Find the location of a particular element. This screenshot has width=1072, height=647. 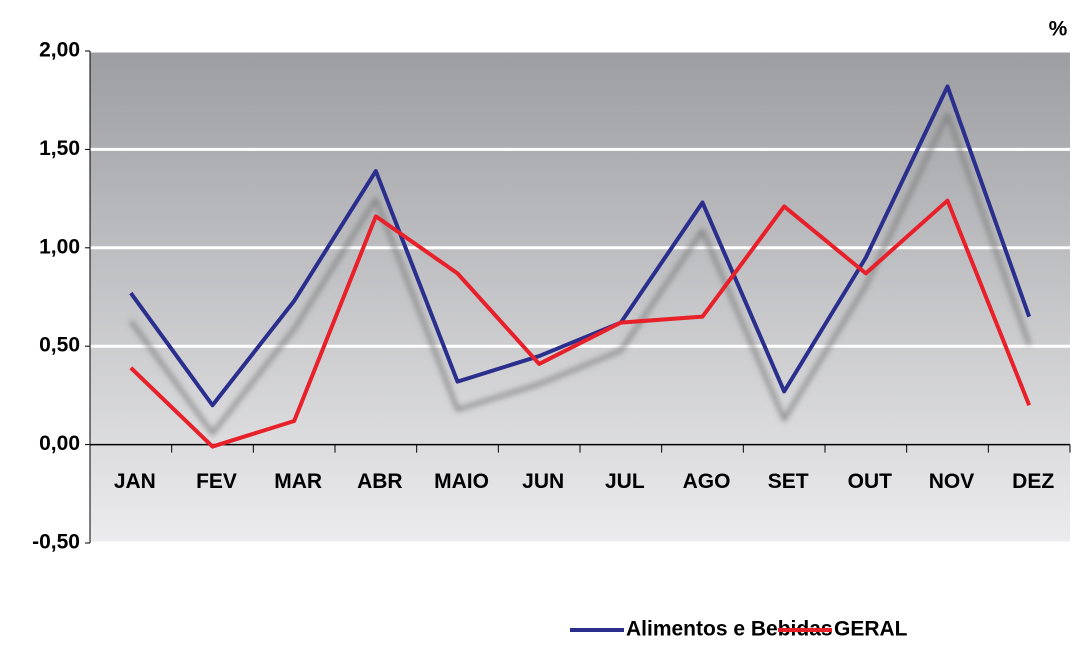

x-tick-label: MAIO is located at coordinates (461, 481).